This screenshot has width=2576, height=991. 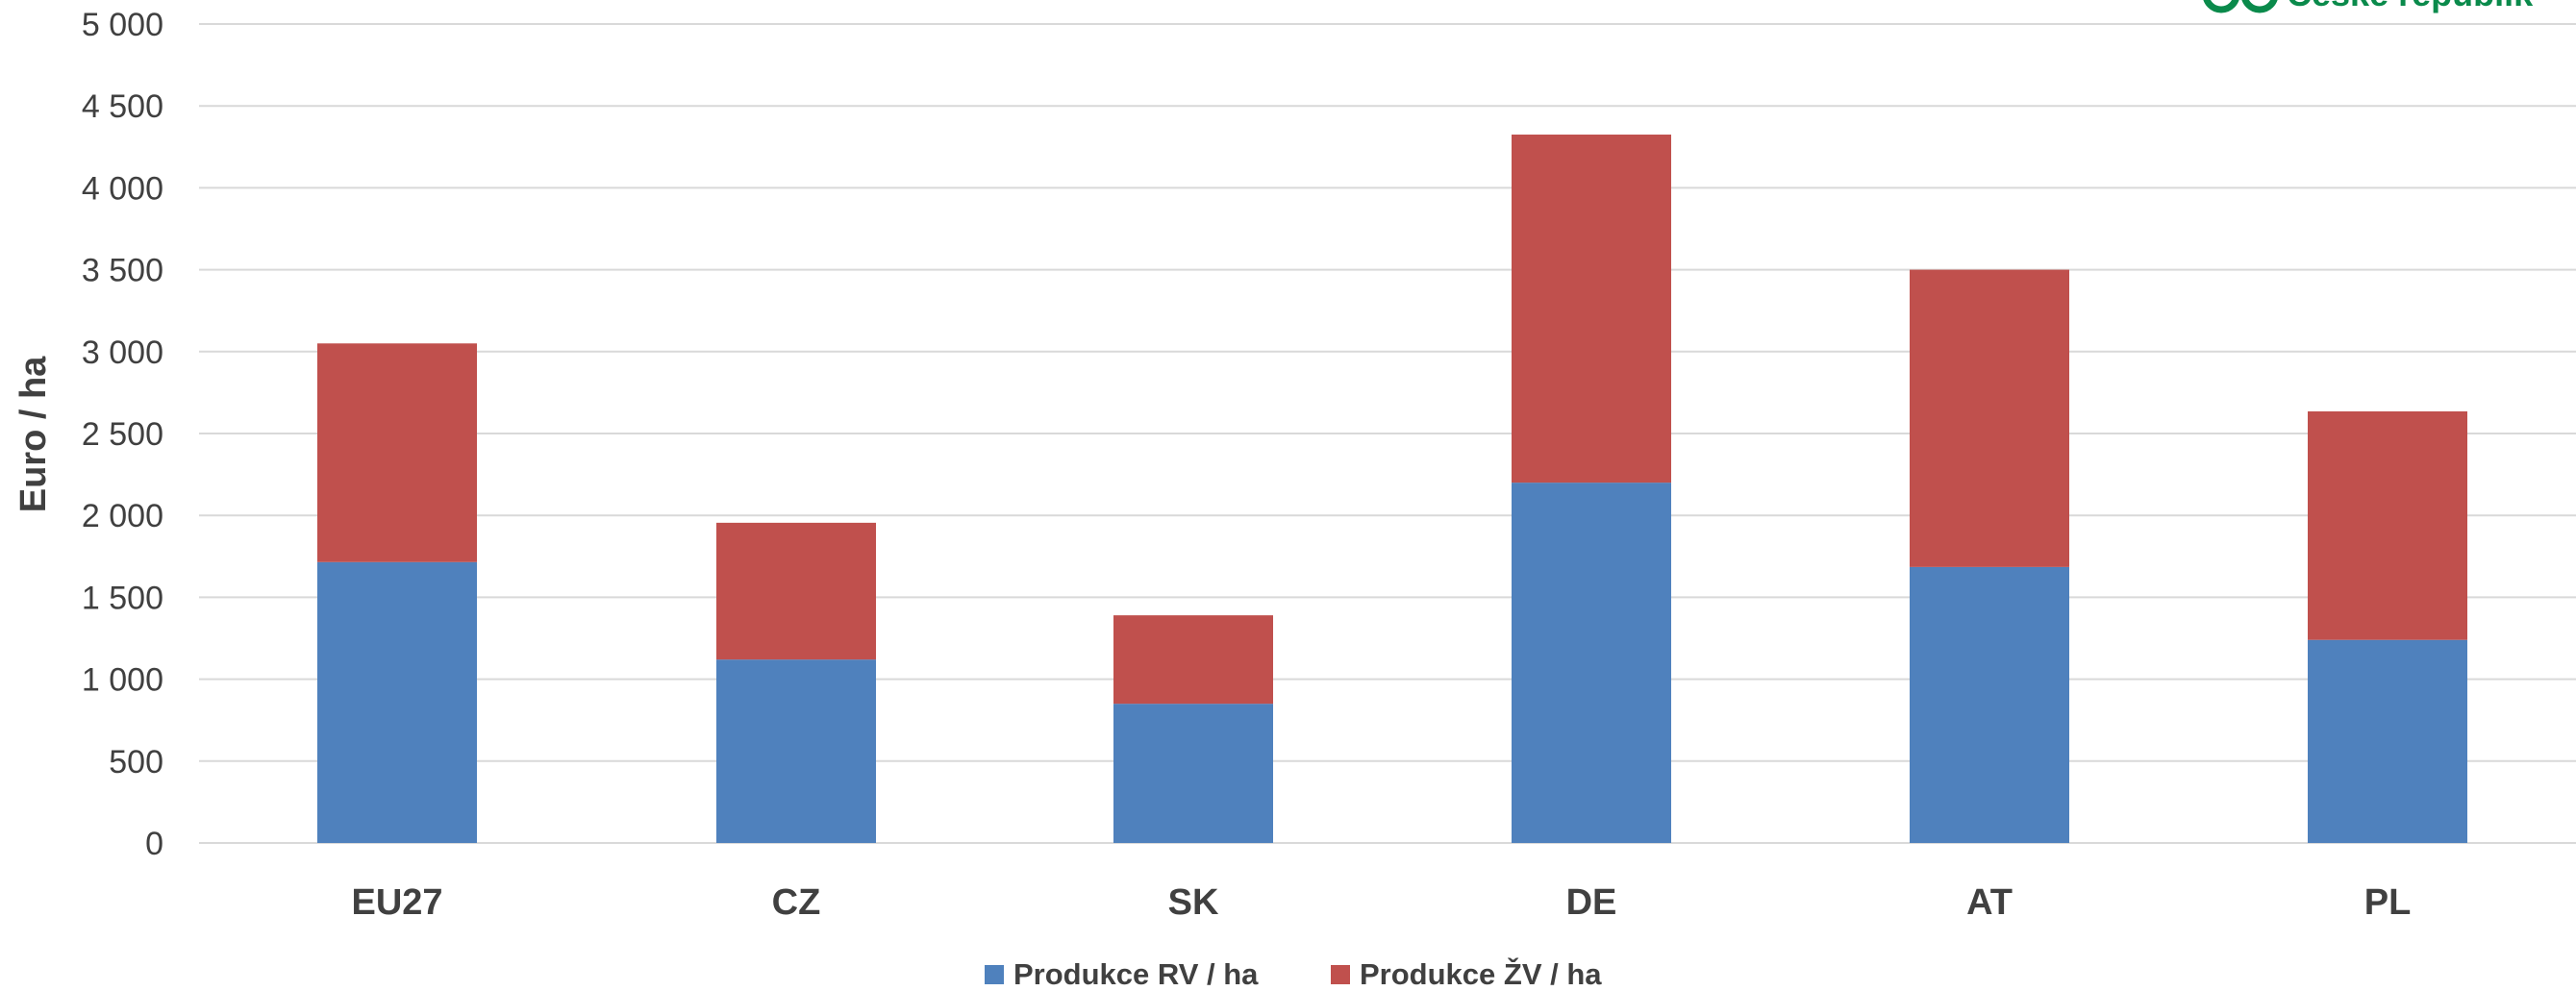 I want to click on logo-text: České republik, so click(x=2410, y=7).